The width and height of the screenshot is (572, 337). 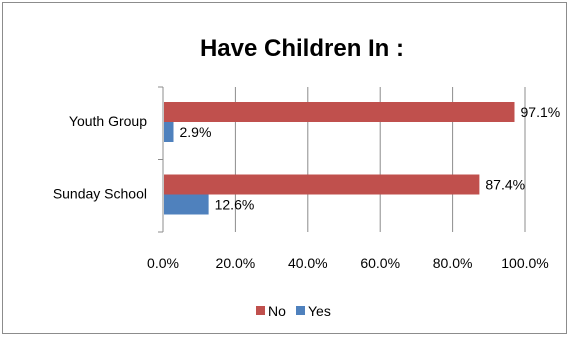 I want to click on x-tick-label: 40.0%, so click(x=308, y=263).